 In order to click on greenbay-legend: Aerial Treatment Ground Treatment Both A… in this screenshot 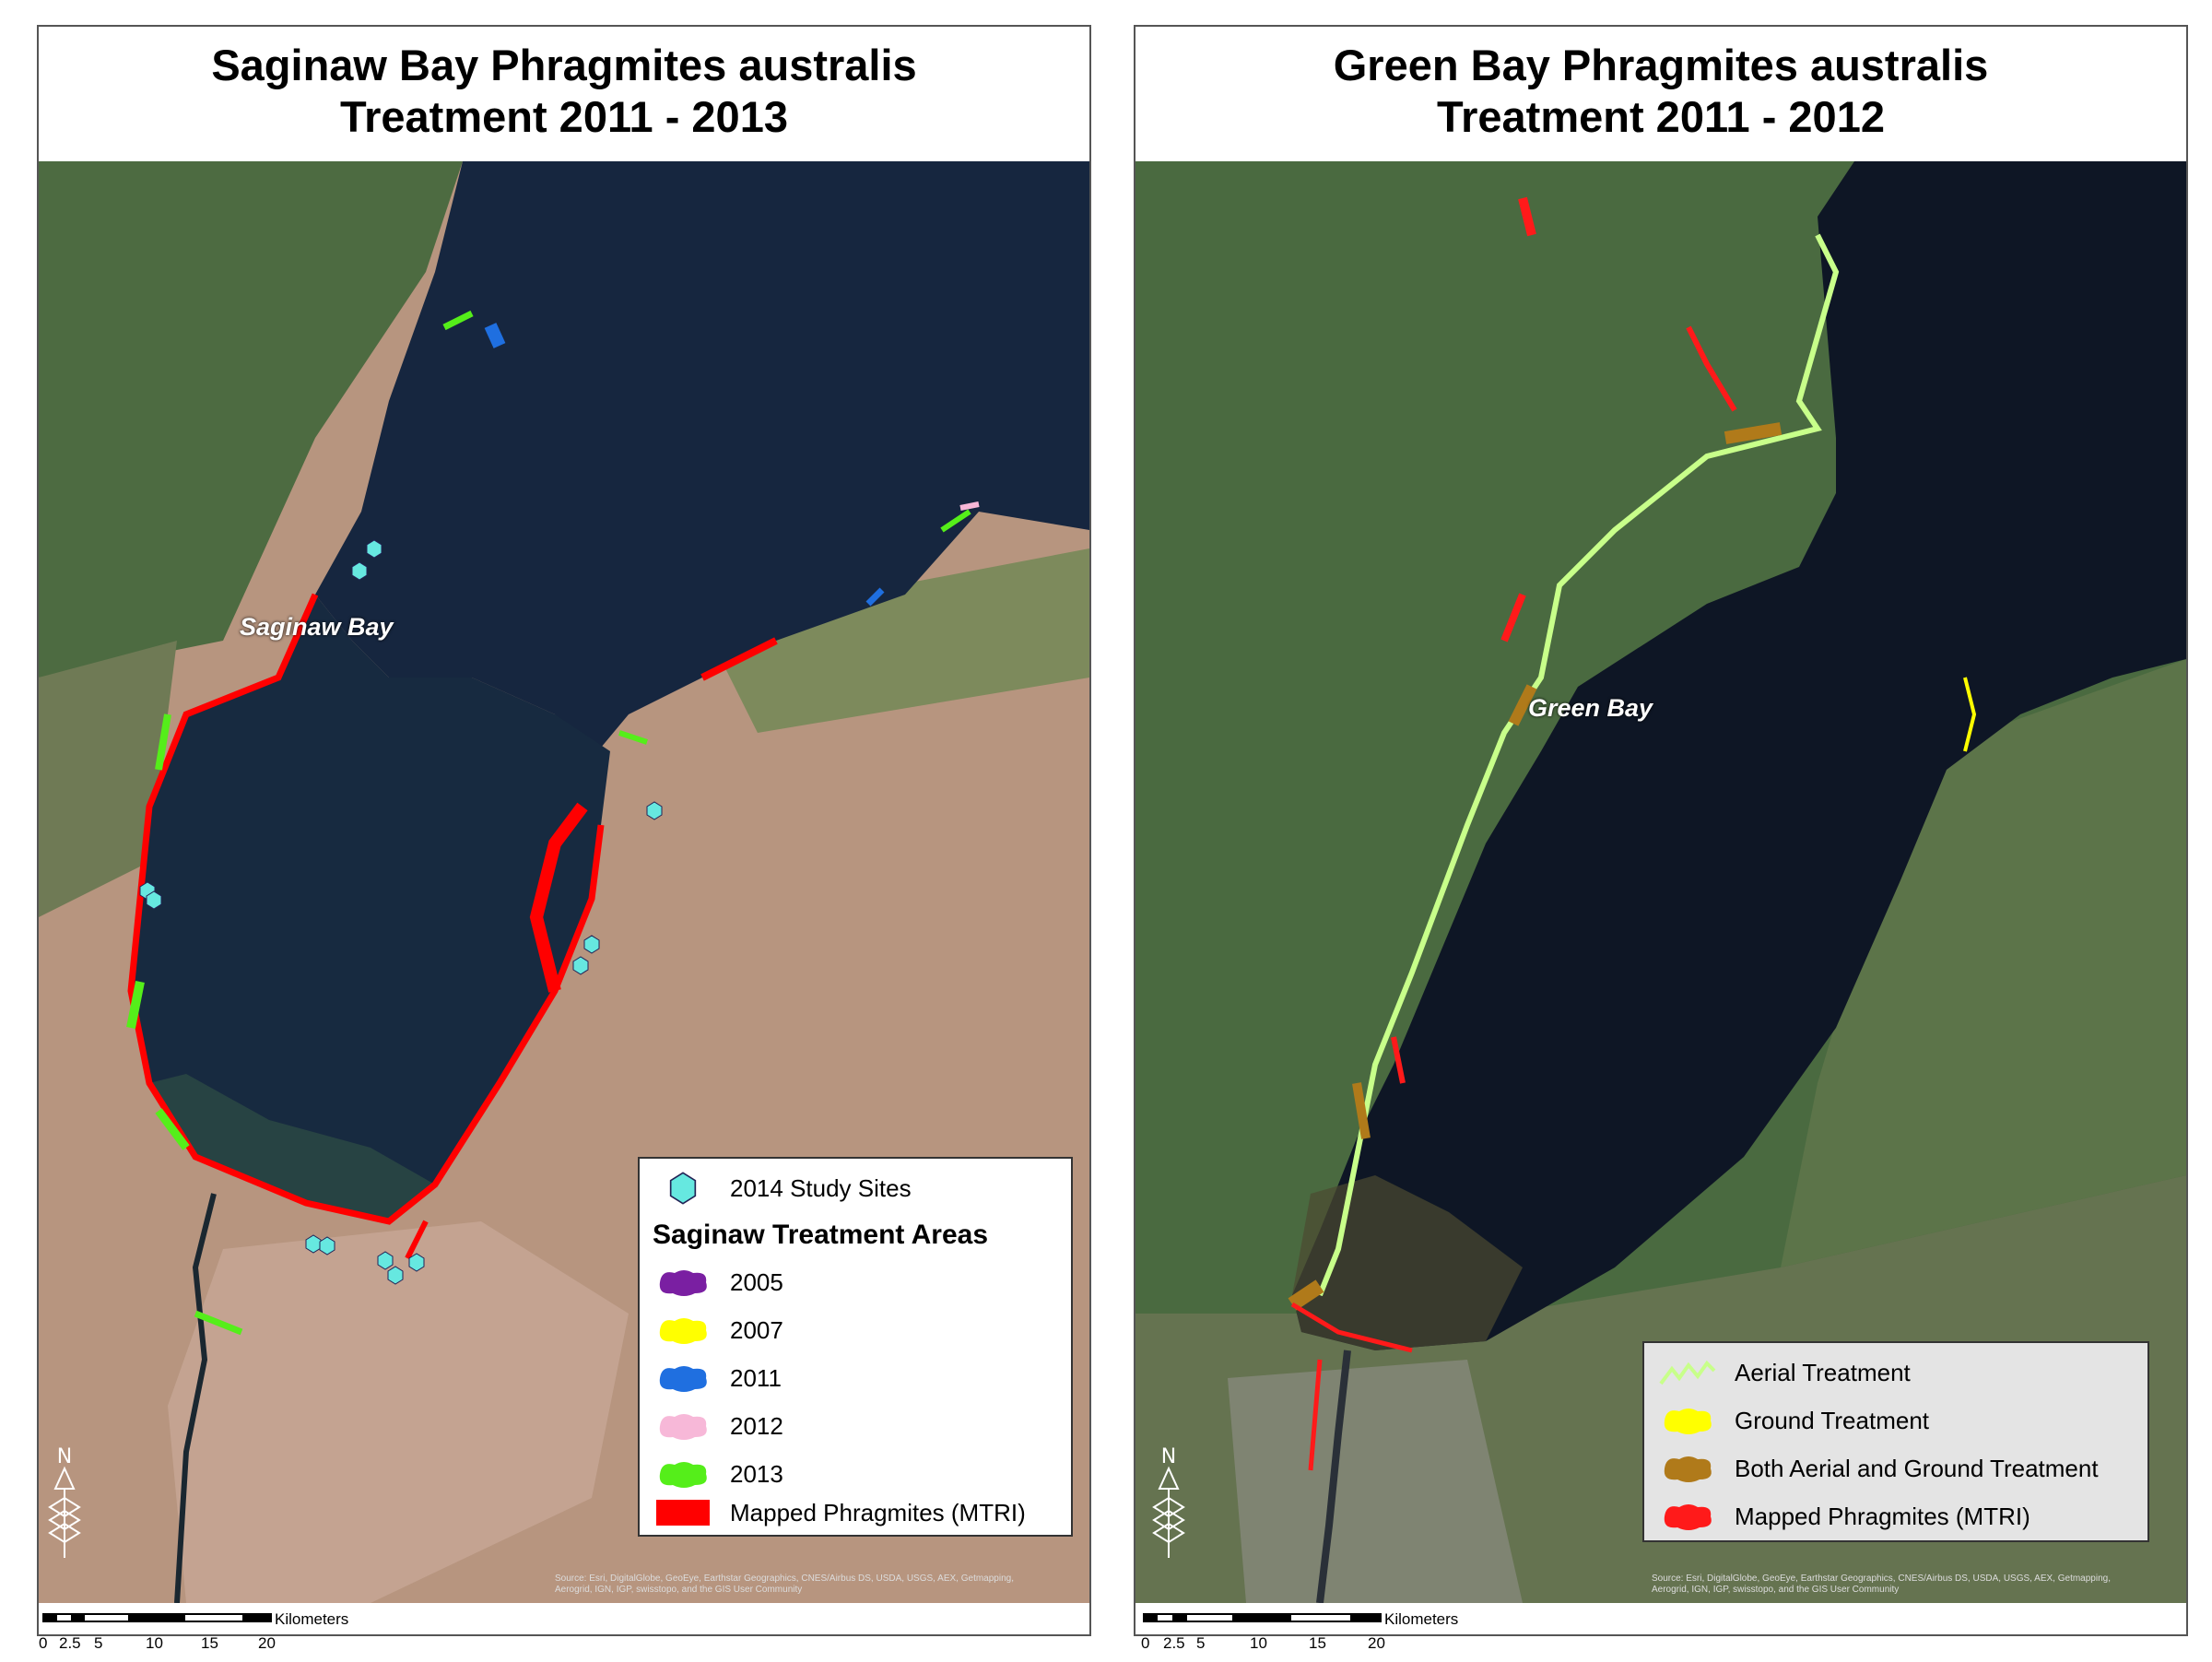, I will do `click(1895, 1441)`.